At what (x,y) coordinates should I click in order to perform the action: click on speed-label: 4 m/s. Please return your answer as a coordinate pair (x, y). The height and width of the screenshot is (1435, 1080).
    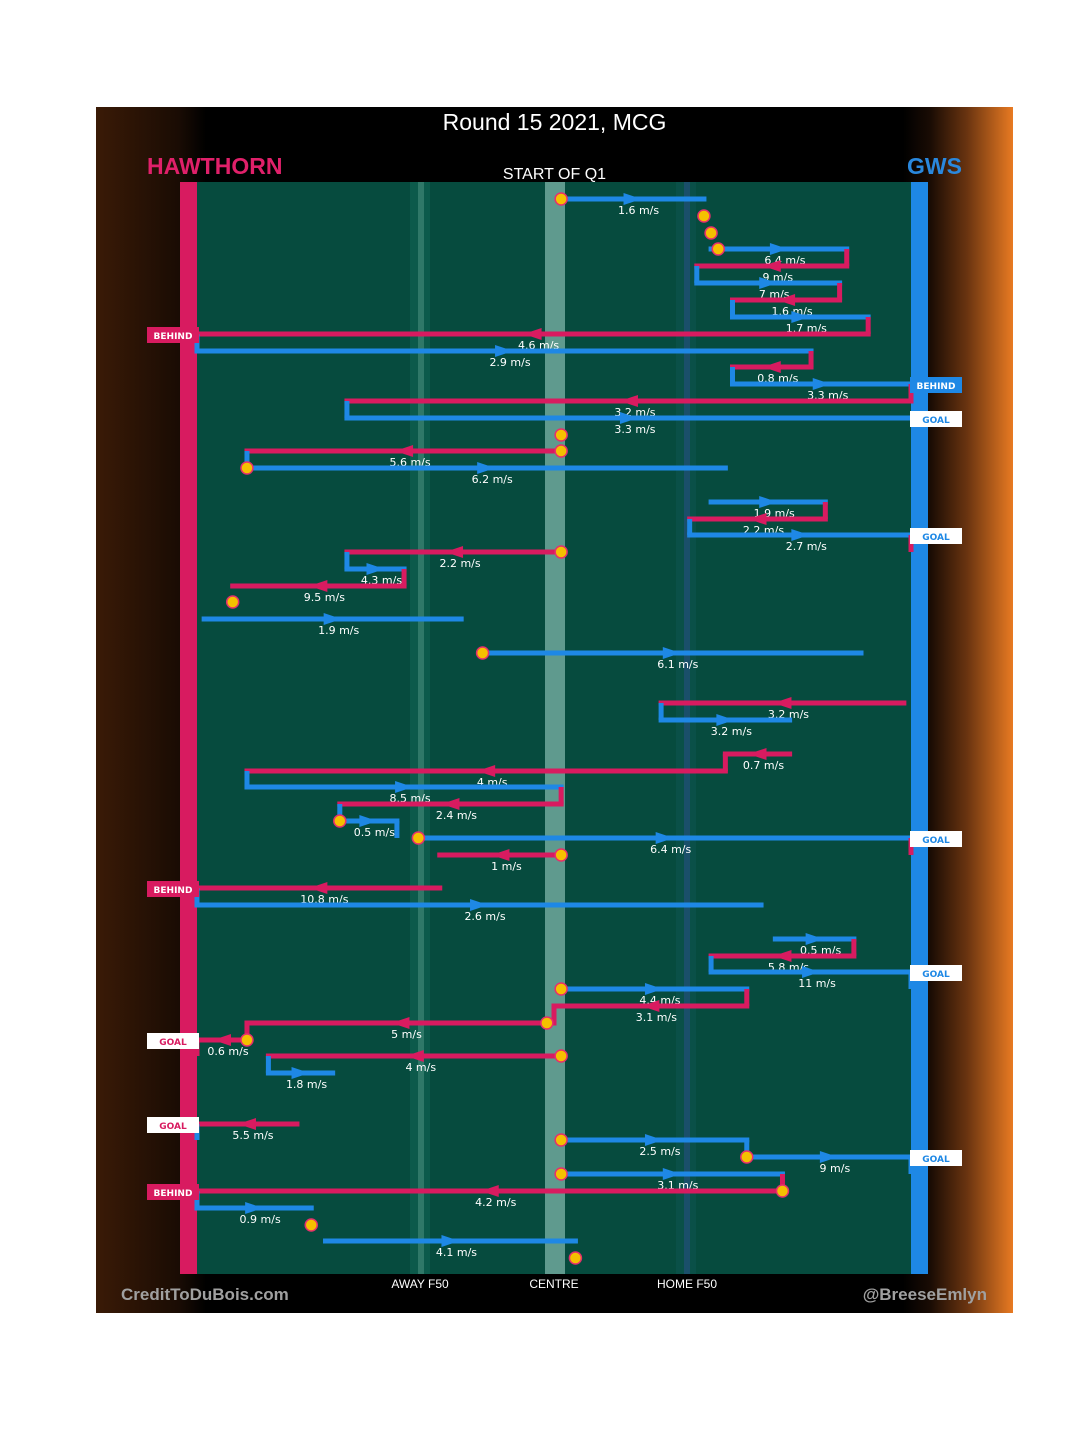
    Looking at the image, I should click on (420, 1067).